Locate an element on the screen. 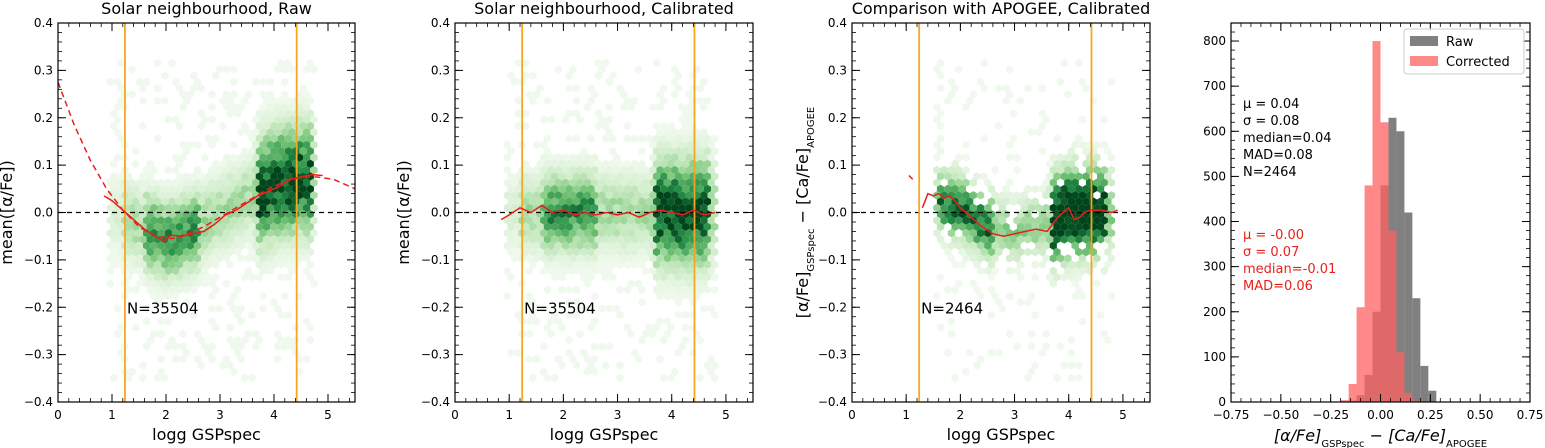  y-axis-label: mean([α/Fe]) is located at coordinates (403, 212).